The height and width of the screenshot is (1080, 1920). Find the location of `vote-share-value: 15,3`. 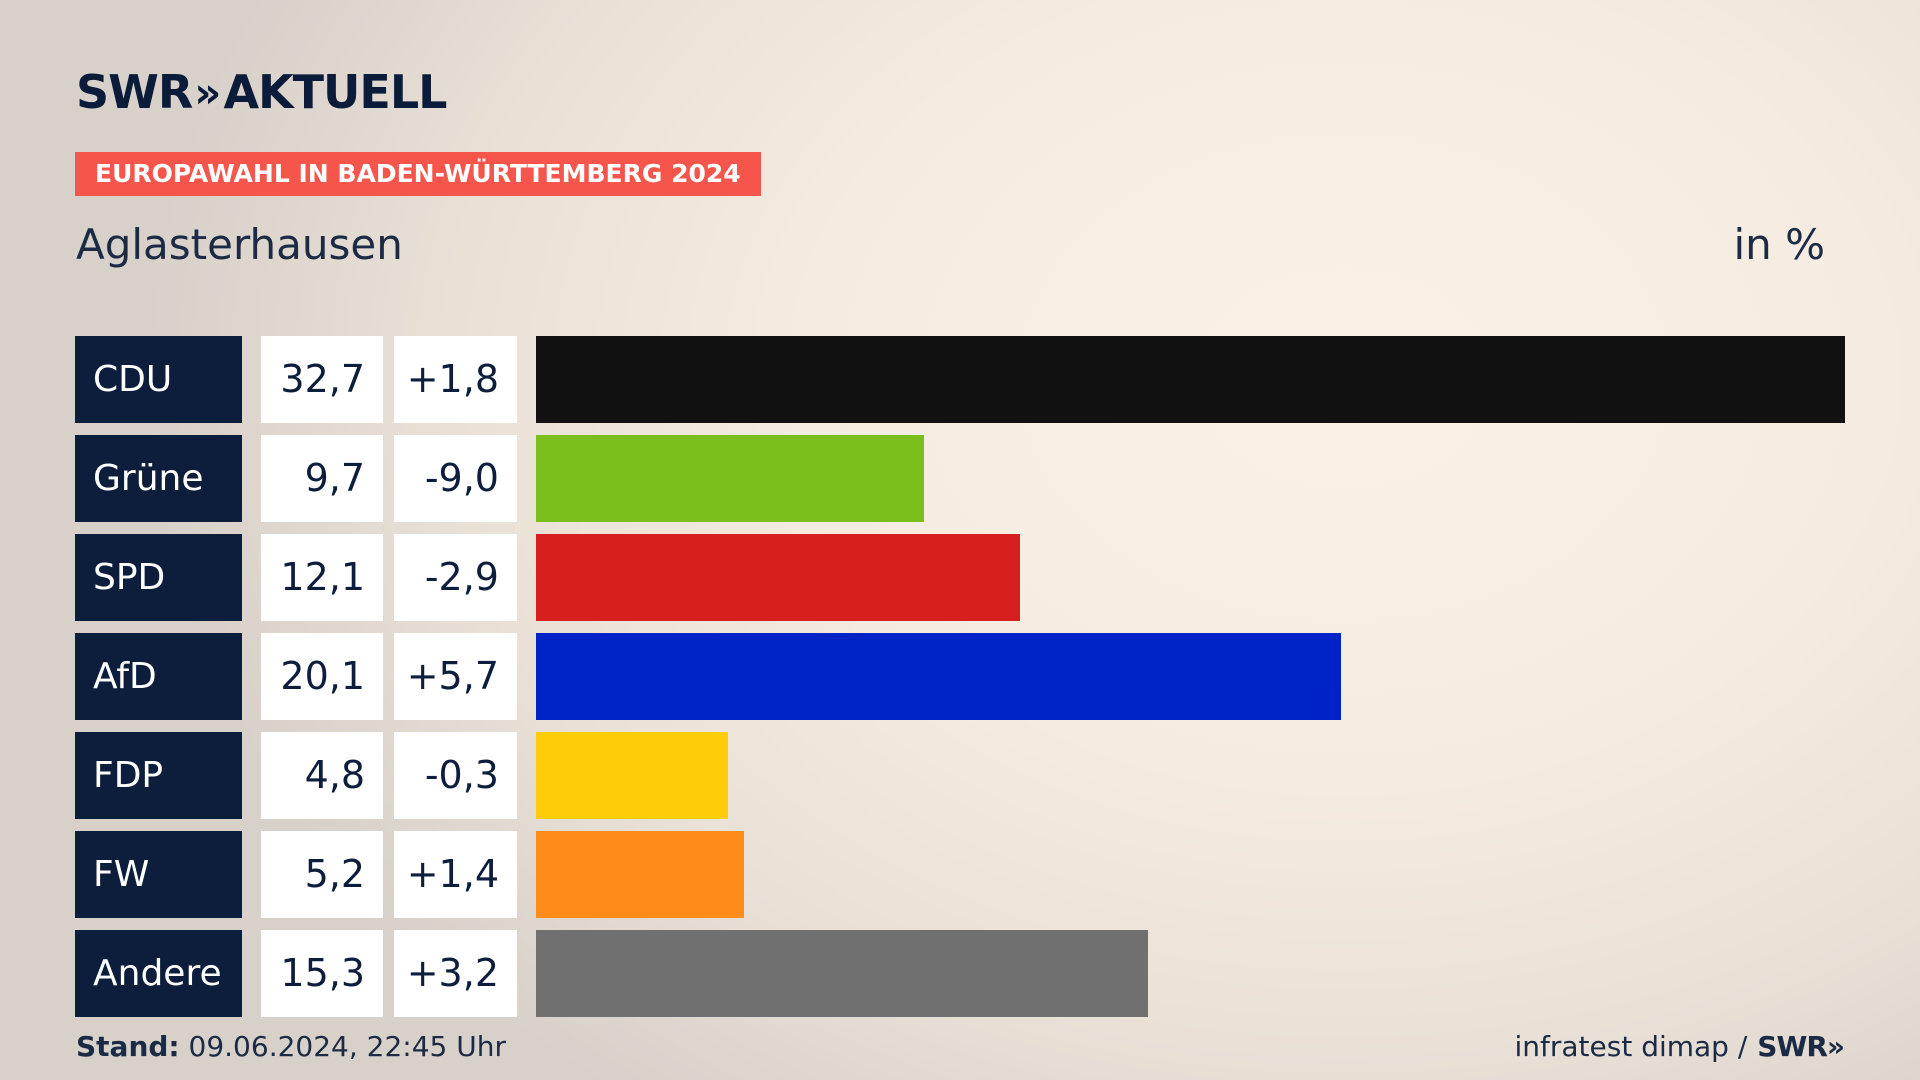

vote-share-value: 15,3 is located at coordinates (322, 973).